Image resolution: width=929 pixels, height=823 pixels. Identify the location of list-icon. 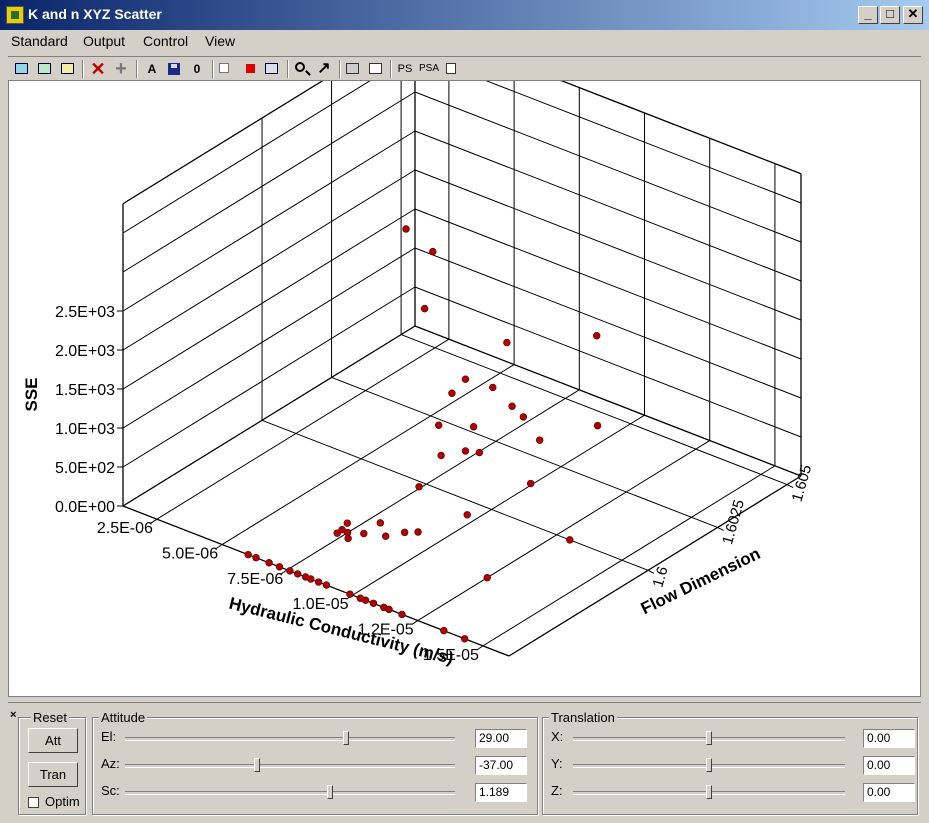
(271, 68).